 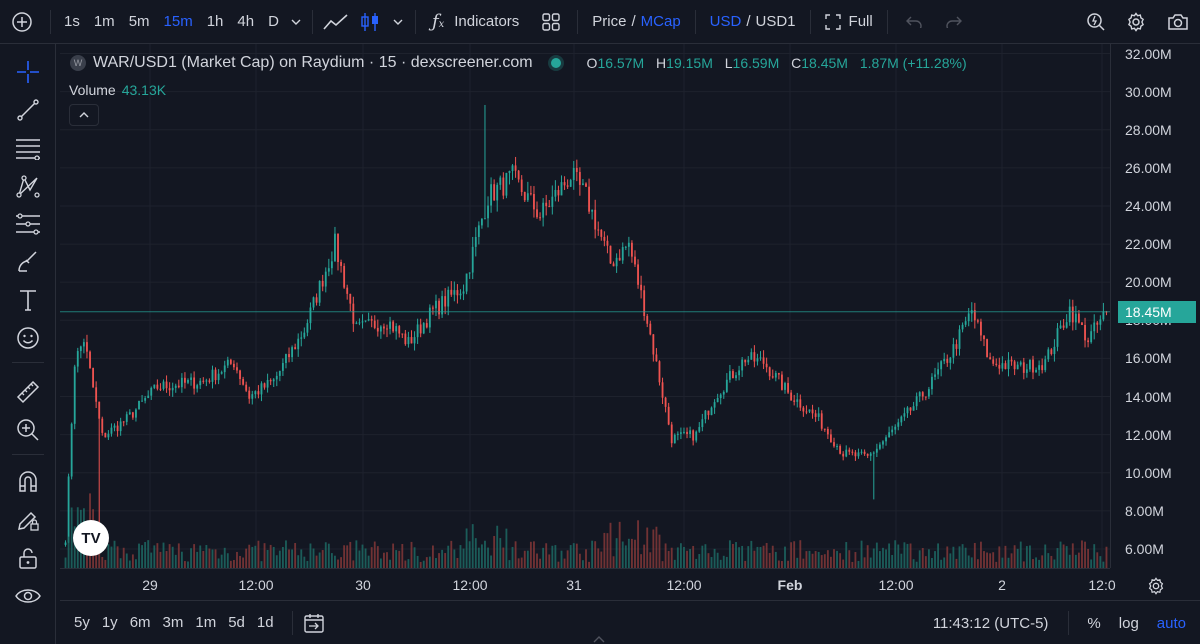 What do you see at coordinates (660, 21) in the screenshot?
I see `mcap-option: MCap` at bounding box center [660, 21].